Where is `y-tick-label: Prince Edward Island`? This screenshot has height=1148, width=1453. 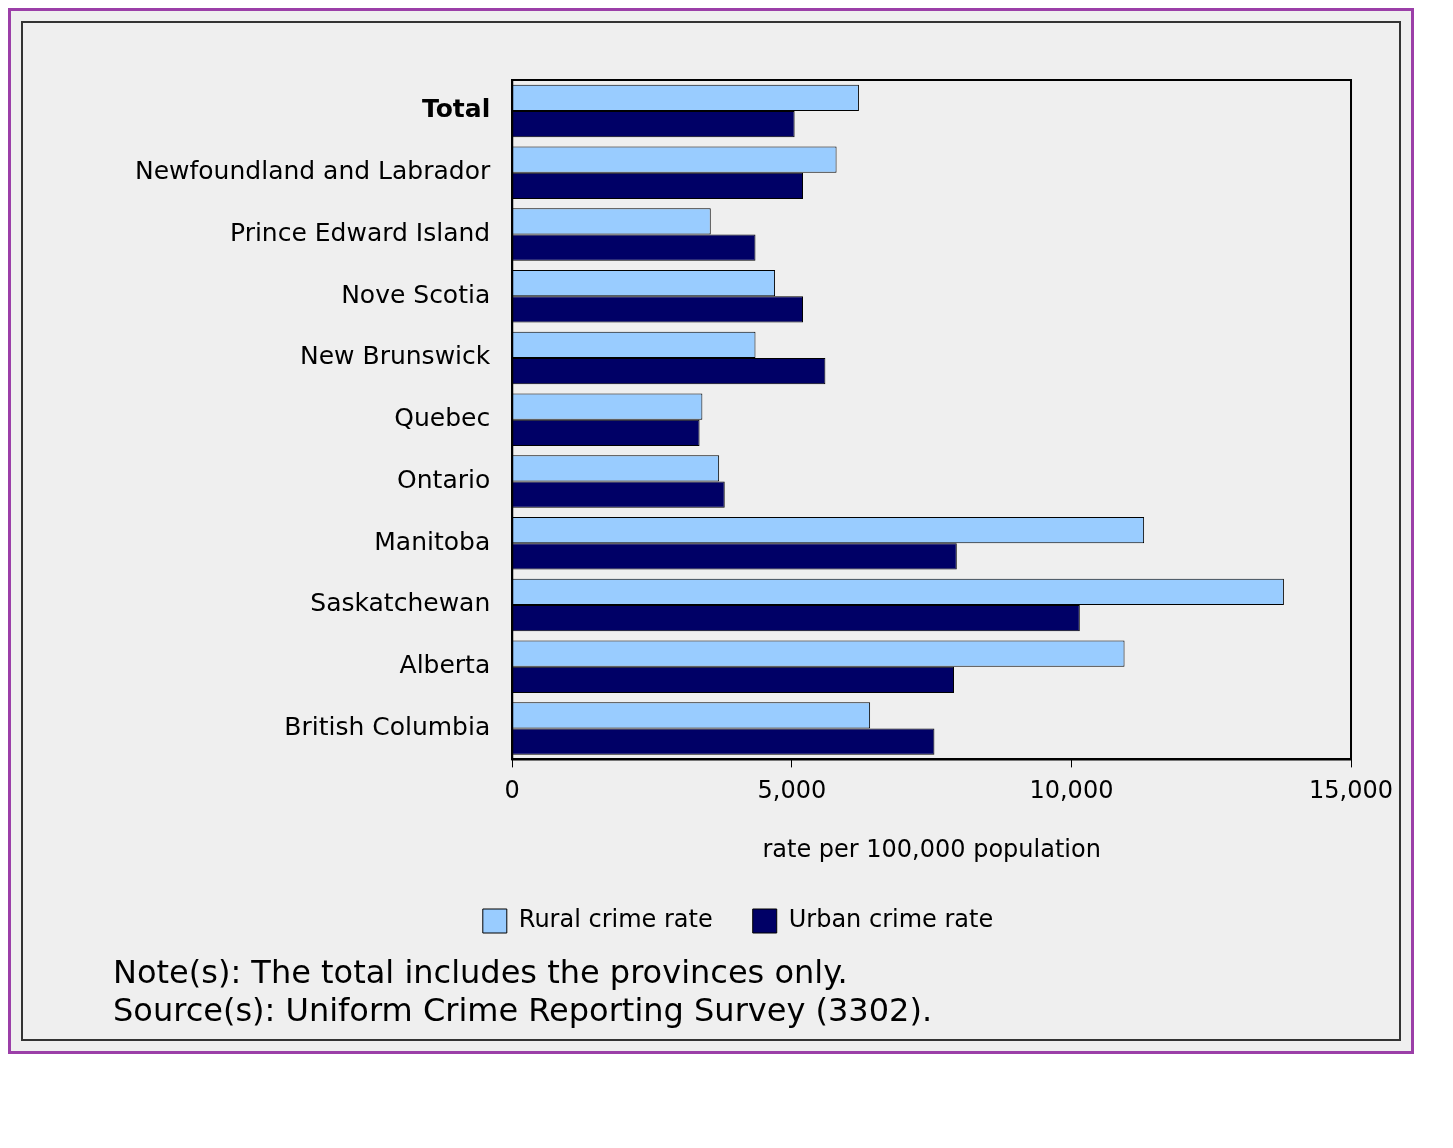 y-tick-label: Prince Edward Island is located at coordinates (360, 232).